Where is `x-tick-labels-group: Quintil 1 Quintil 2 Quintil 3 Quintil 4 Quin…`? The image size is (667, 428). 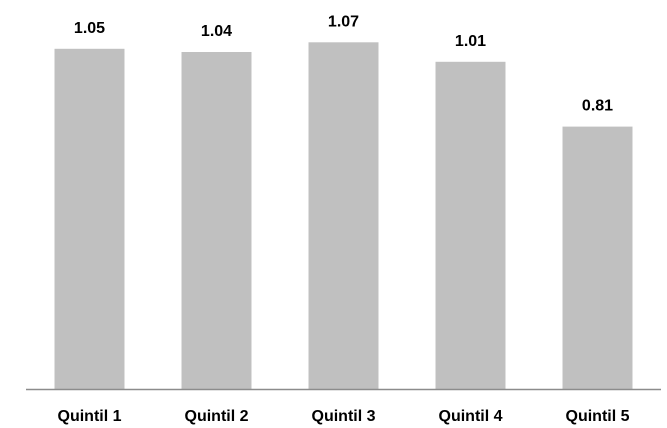 x-tick-labels-group: Quintil 1 Quintil 2 Quintil 3 Quintil 4 Quin… is located at coordinates (344, 416).